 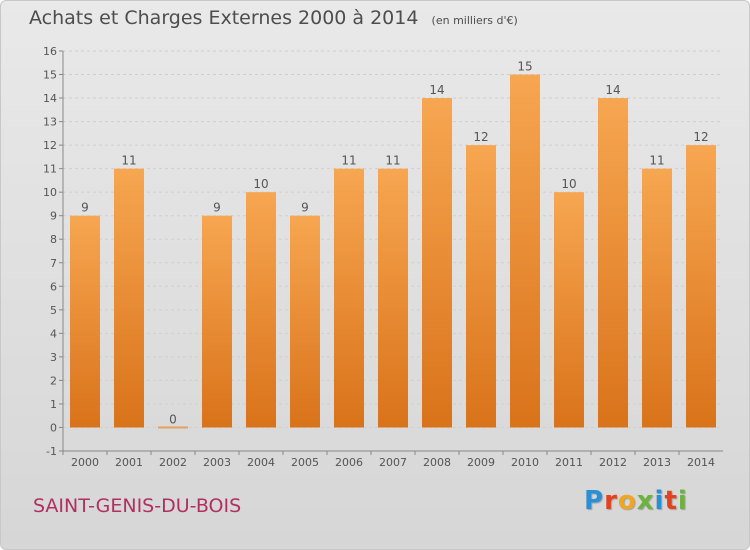 I want to click on y-tick-label: 7, so click(x=53, y=263).